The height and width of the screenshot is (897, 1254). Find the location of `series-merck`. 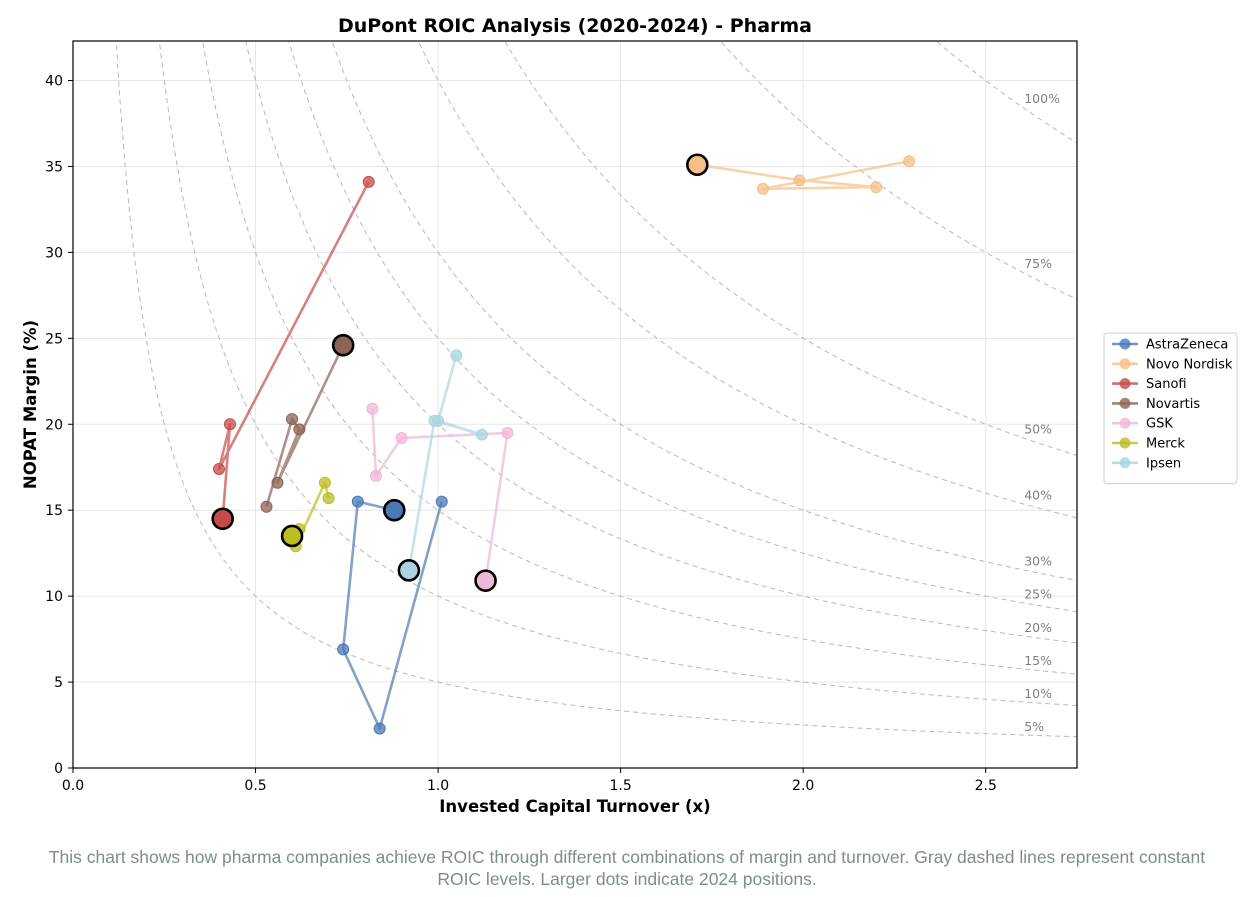

series-merck is located at coordinates (307, 514).